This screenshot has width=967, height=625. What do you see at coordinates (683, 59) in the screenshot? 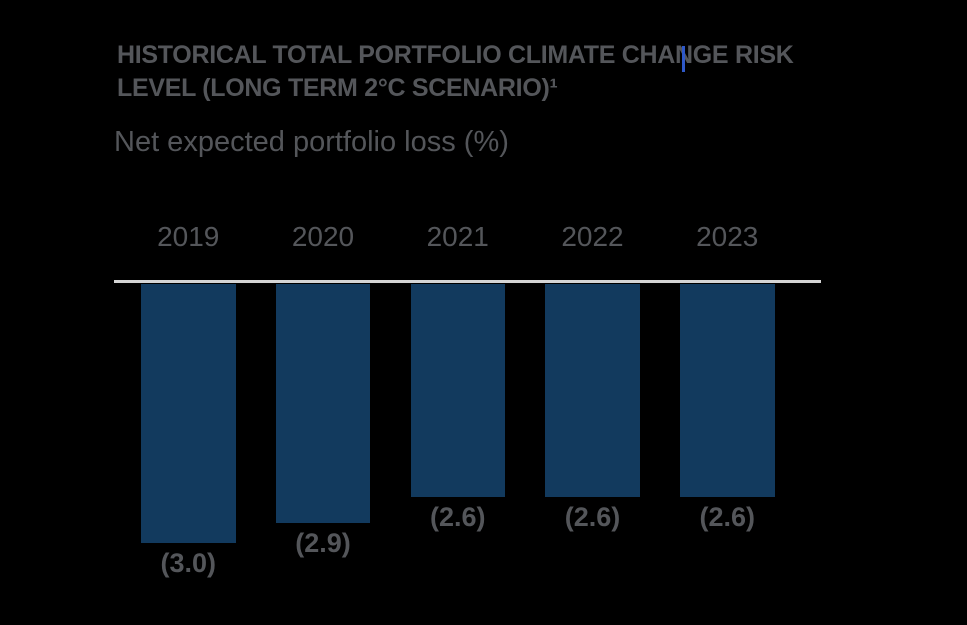
I see `text-cursor` at bounding box center [683, 59].